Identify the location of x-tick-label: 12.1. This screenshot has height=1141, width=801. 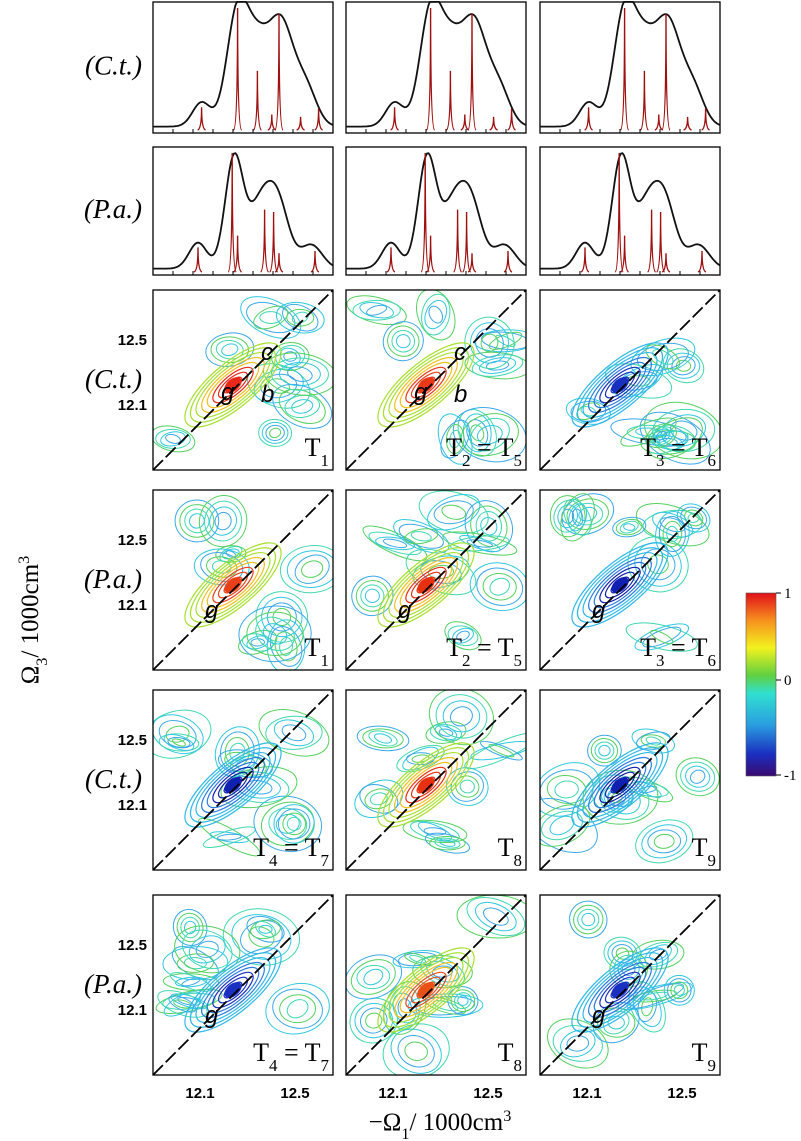
(199, 1093).